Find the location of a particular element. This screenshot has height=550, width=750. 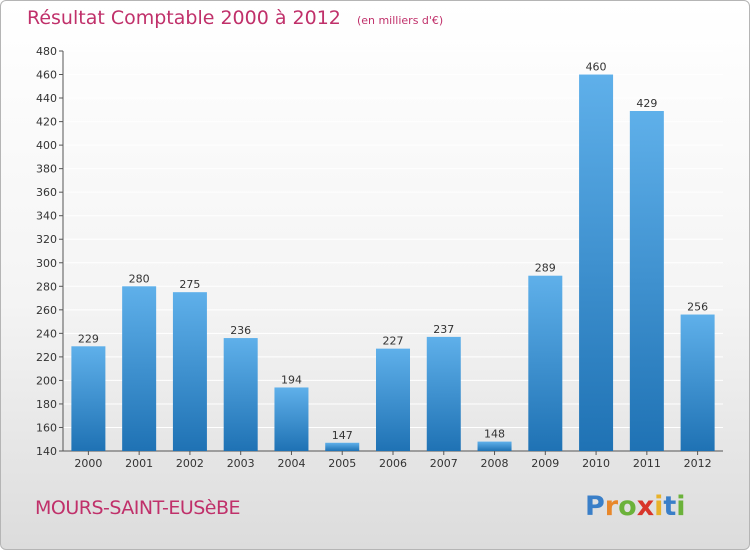

x-tick-label: 2001 is located at coordinates (139, 463).